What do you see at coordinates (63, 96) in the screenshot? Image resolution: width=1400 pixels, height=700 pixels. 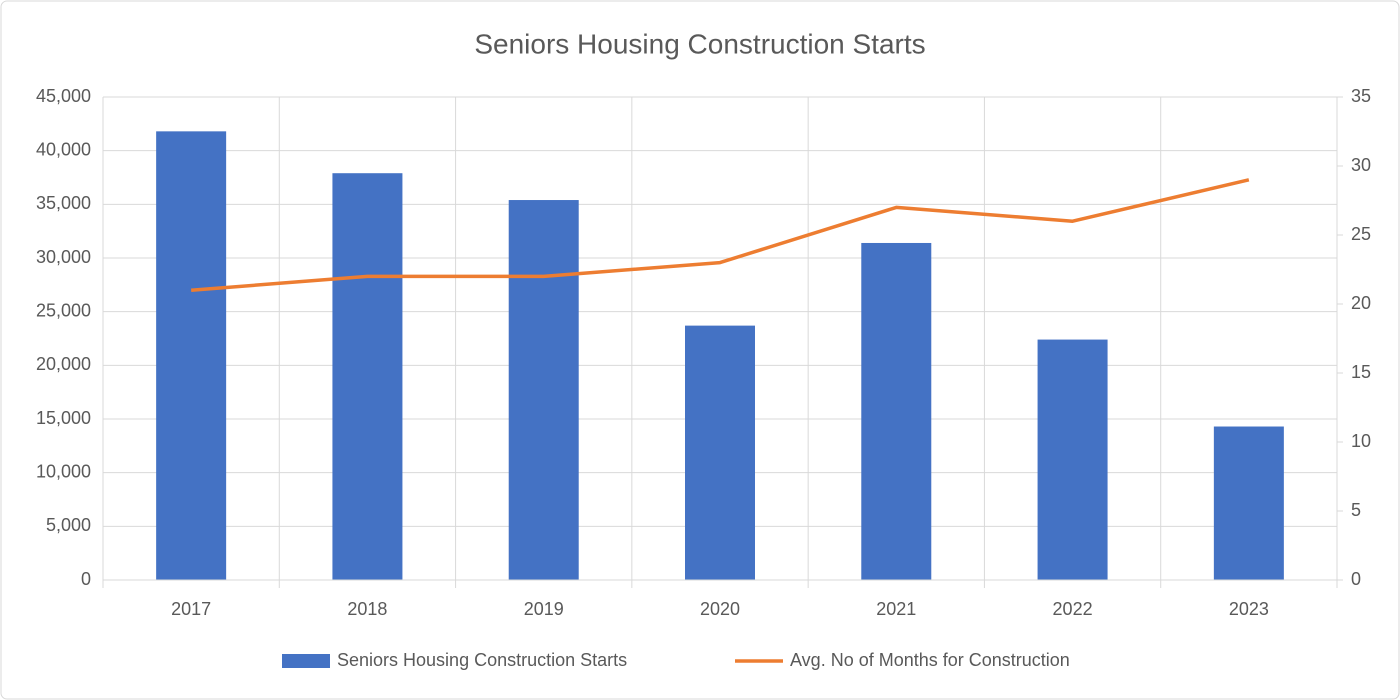 I see `y-tick-label: 45,000` at bounding box center [63, 96].